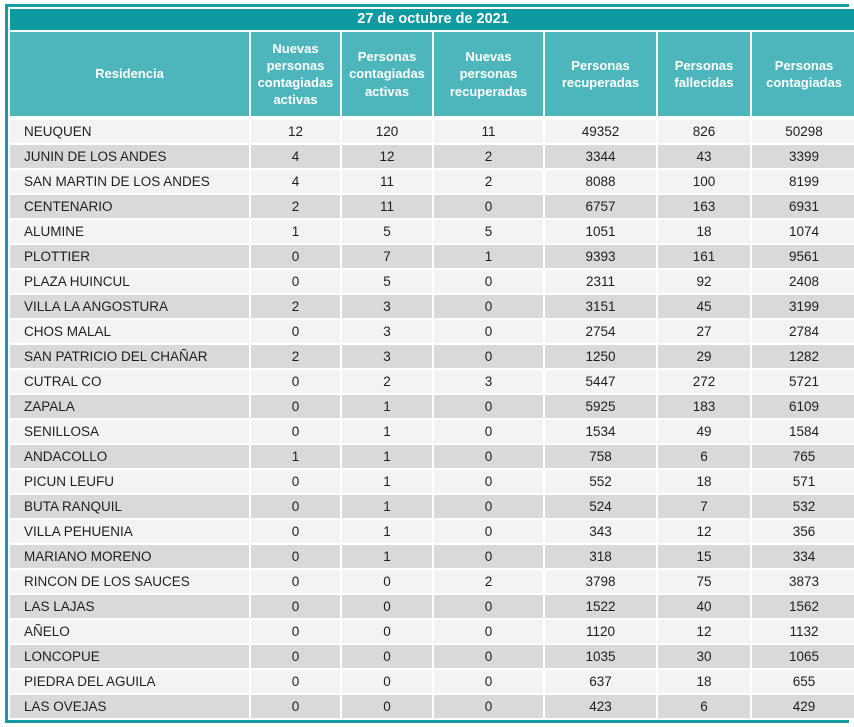  I want to click on table-row: LAS LAJAS 0 0 0 1522 40 1562, so click(432, 606).